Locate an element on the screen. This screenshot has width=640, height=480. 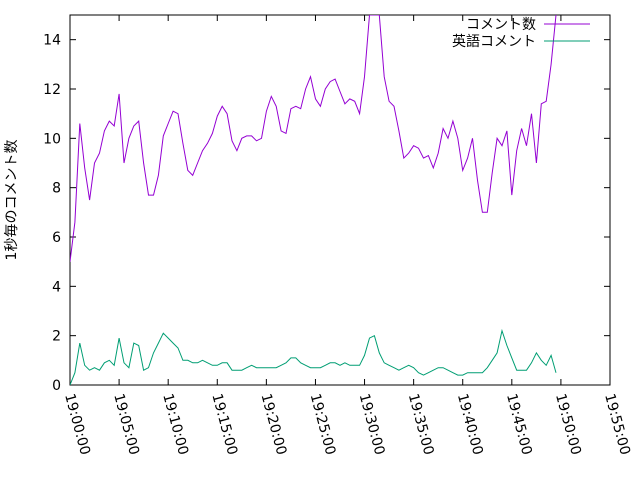
x-tick-label: 19:35:00 is located at coordinates (421, 424).